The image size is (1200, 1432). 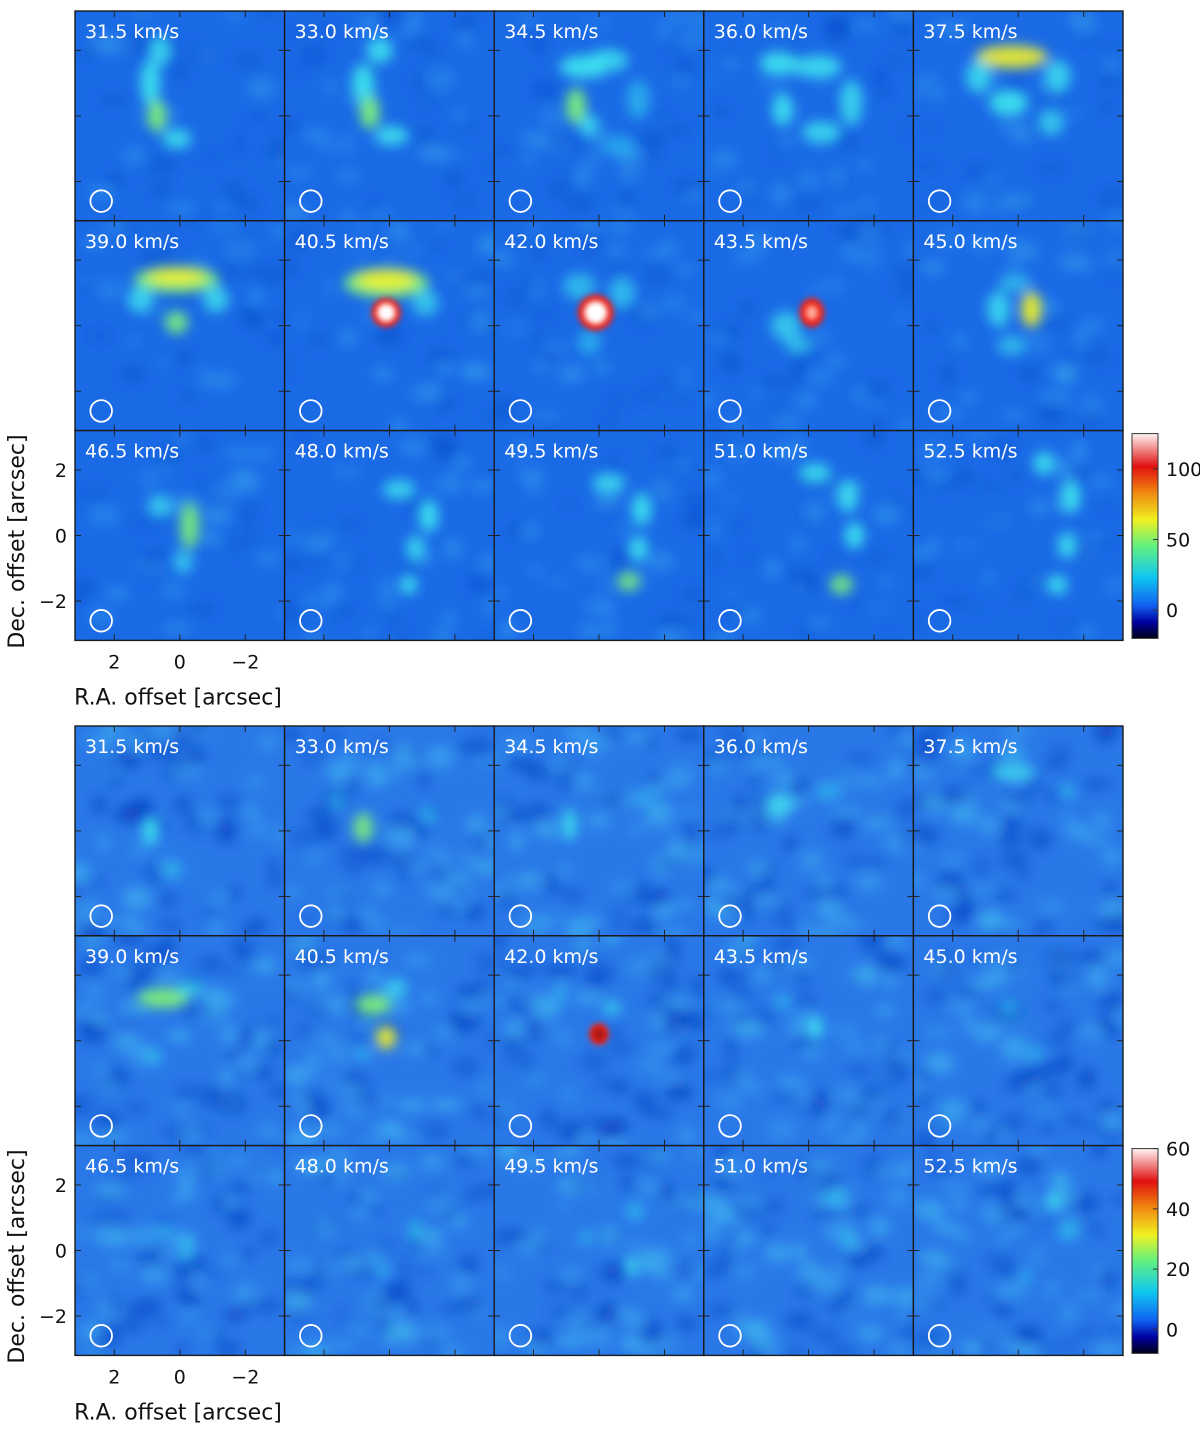 I want to click on channel-panel: 52.5 km/s, so click(x=1018, y=1250).